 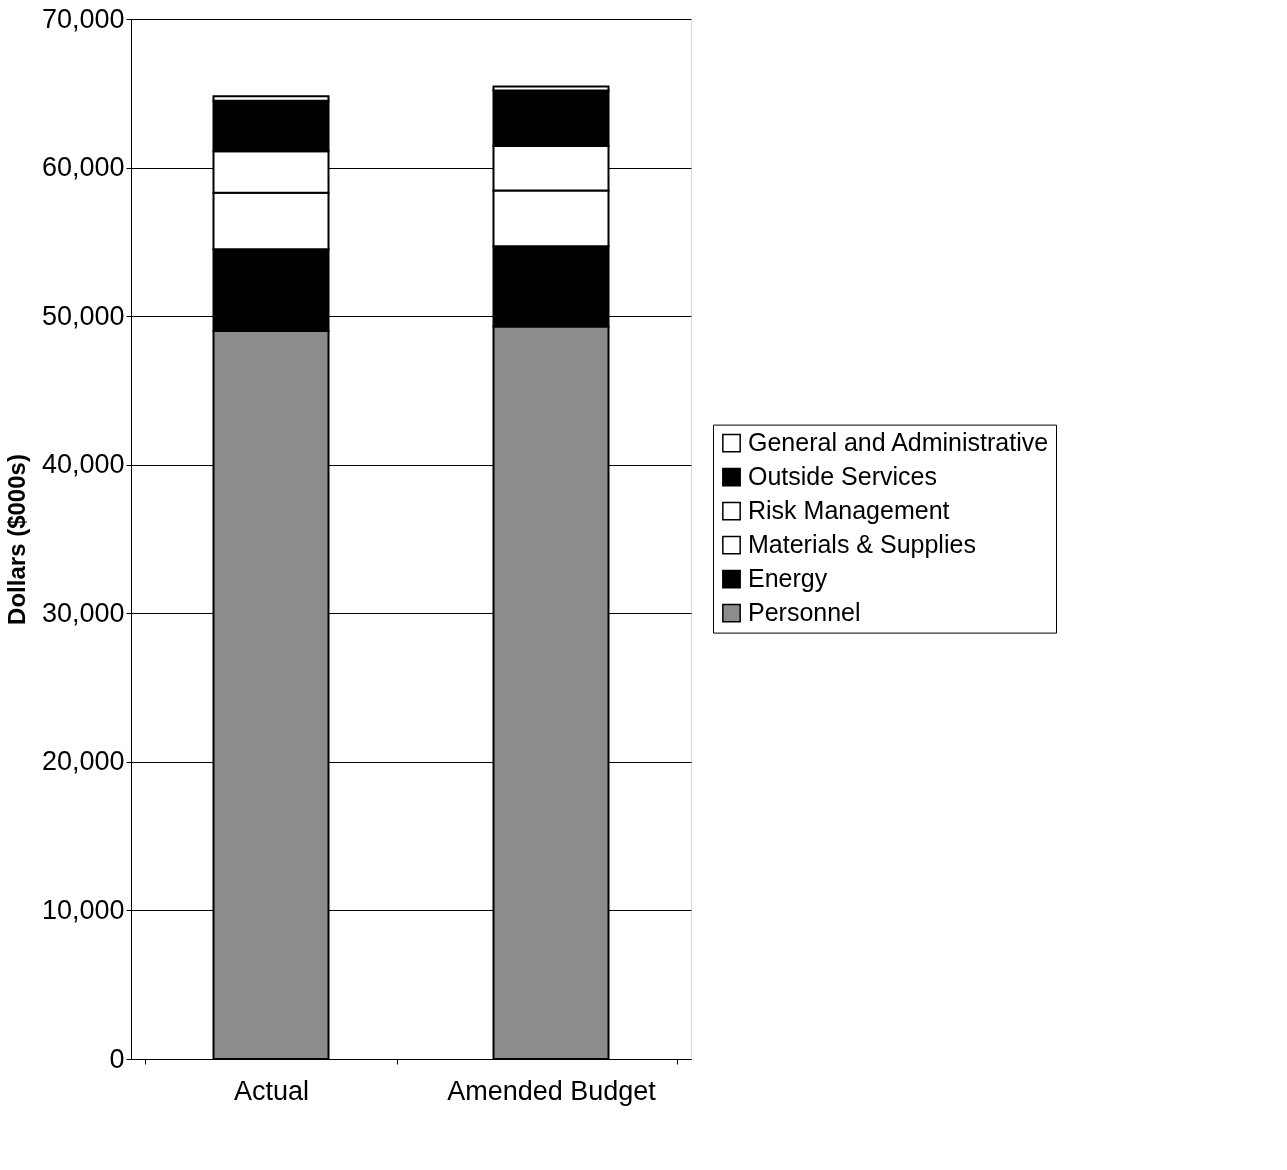 I want to click on y-tick-label: 70,000, so click(x=83, y=18).